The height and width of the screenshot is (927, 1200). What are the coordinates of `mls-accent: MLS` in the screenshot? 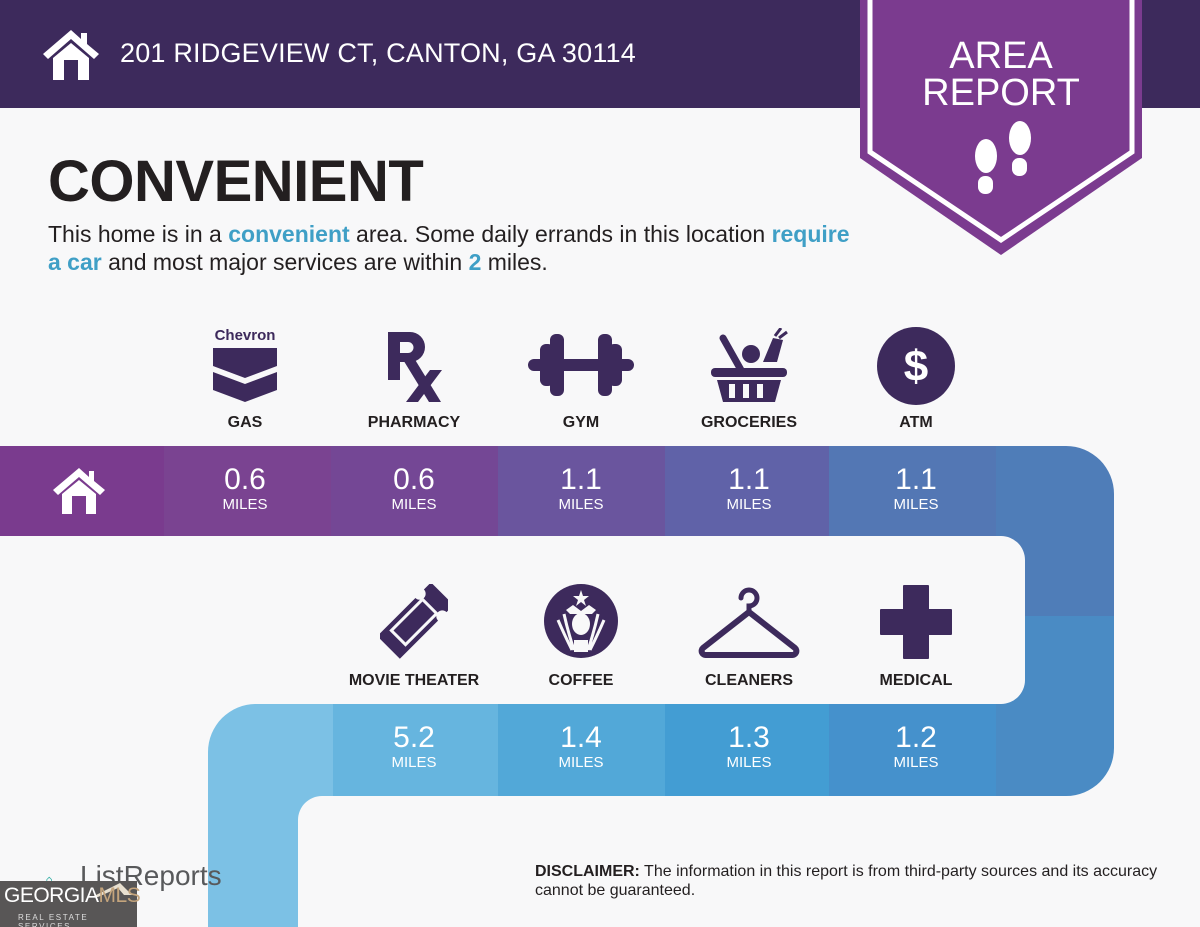 It's located at (119, 895).